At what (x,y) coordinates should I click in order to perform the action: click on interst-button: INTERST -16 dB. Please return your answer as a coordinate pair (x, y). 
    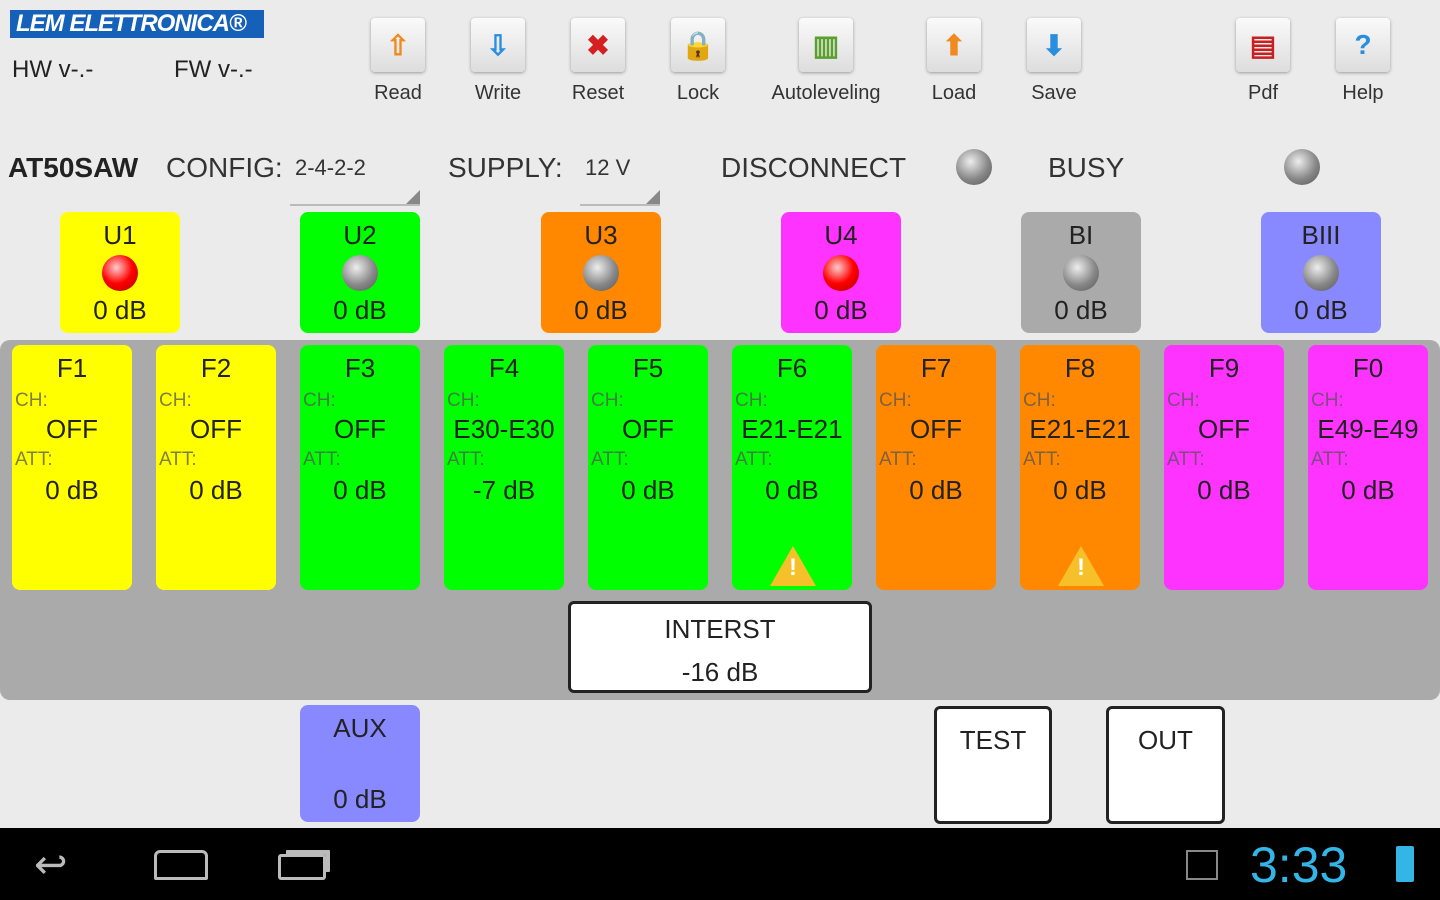
    Looking at the image, I should click on (720, 647).